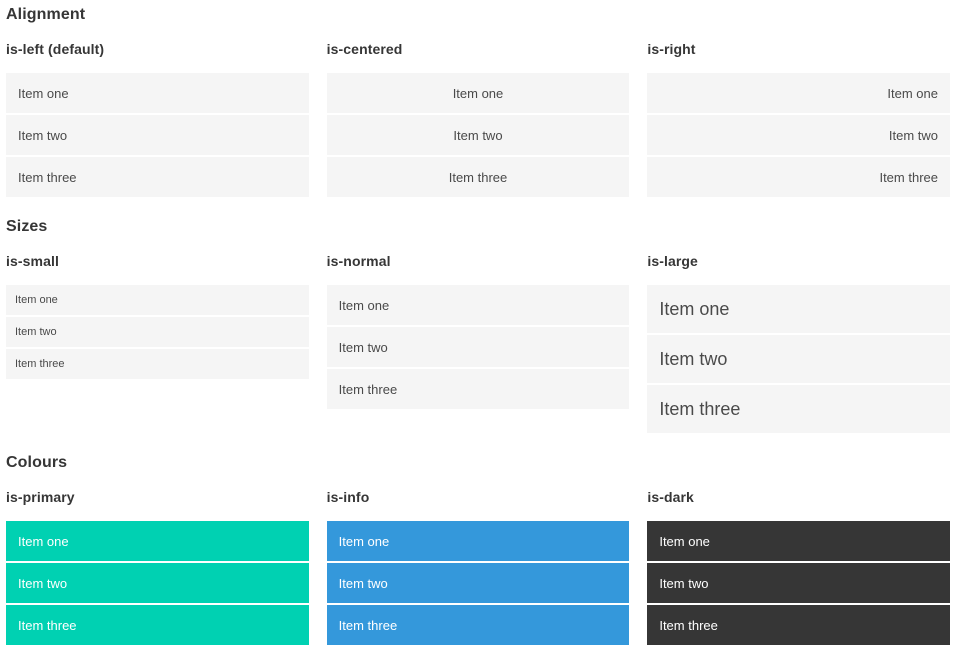 This screenshot has width=960, height=654. I want to click on column-is-normal: is-normal Item one Item two Item three, so click(478, 343).